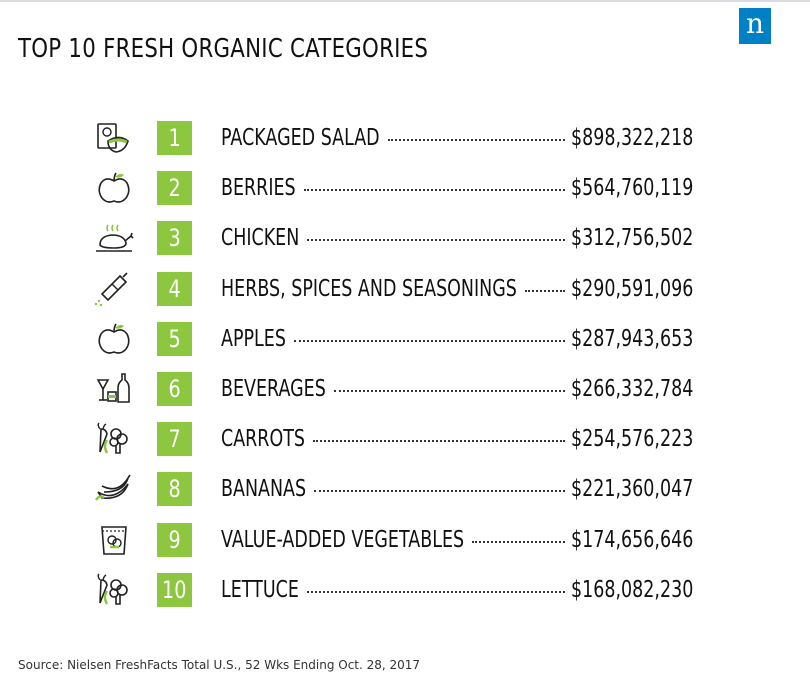 The image size is (810, 697). What do you see at coordinates (114, 139) in the screenshot?
I see `packaged-salad-icon` at bounding box center [114, 139].